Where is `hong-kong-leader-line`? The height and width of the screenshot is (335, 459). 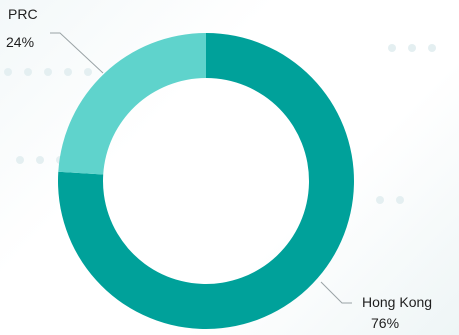
hong-kong-leader-line is located at coordinates (336, 292).